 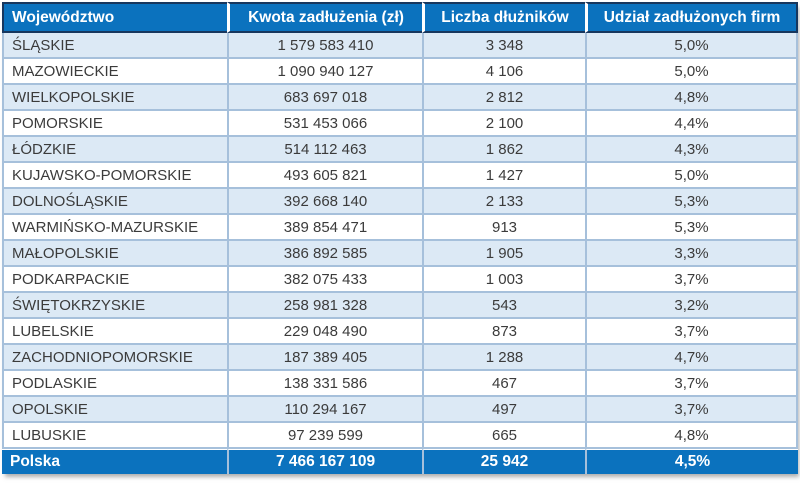 What do you see at coordinates (324, 254) in the screenshot?
I see `cell-kwota-zadluzenia: 386 892 585` at bounding box center [324, 254].